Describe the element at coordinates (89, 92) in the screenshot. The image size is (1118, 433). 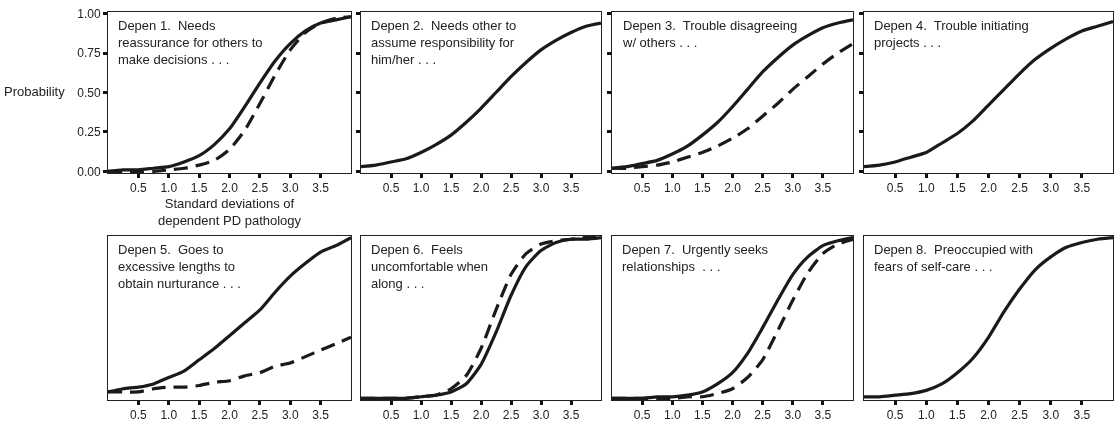
I see `y-tick-label: 0.50` at that location.